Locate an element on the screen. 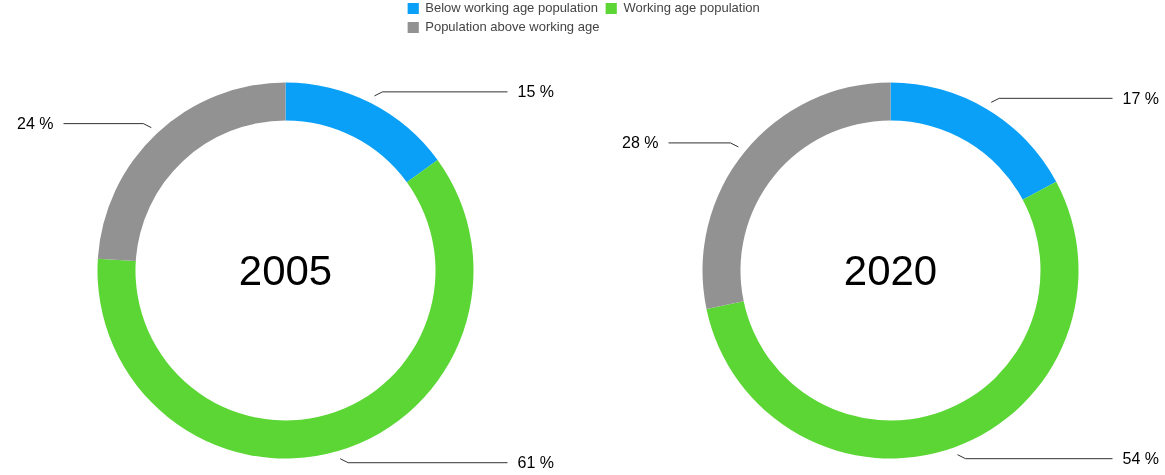 This screenshot has height=475, width=1165. text: 2005 is located at coordinates (285, 270).